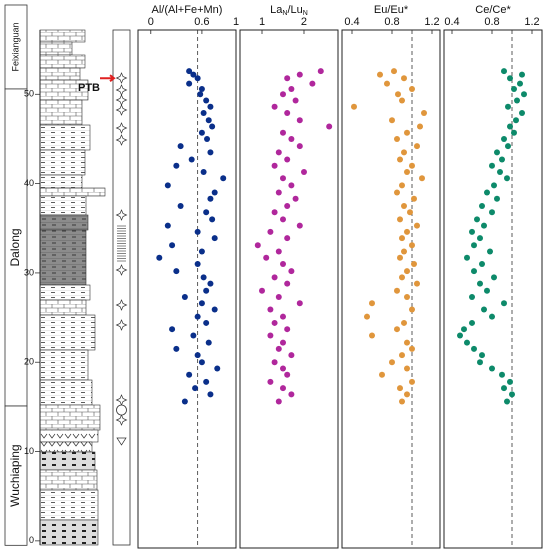 The height and width of the screenshot is (553, 550). What do you see at coordinates (29, 362) in the screenshot?
I see `depth-label: 20` at bounding box center [29, 362].